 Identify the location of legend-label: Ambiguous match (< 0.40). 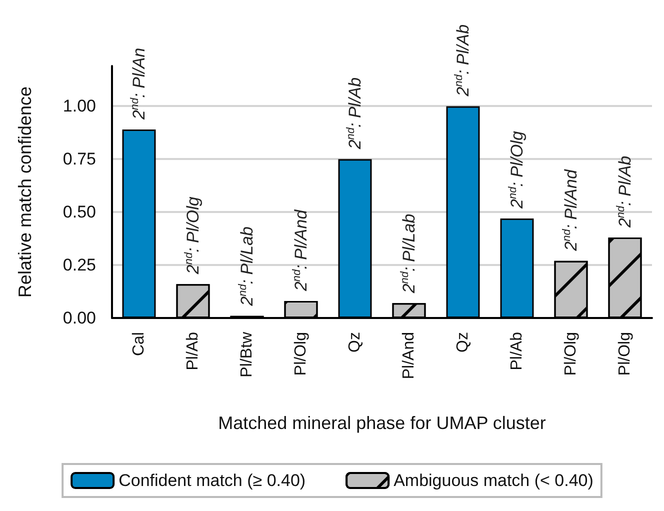
(494, 480).